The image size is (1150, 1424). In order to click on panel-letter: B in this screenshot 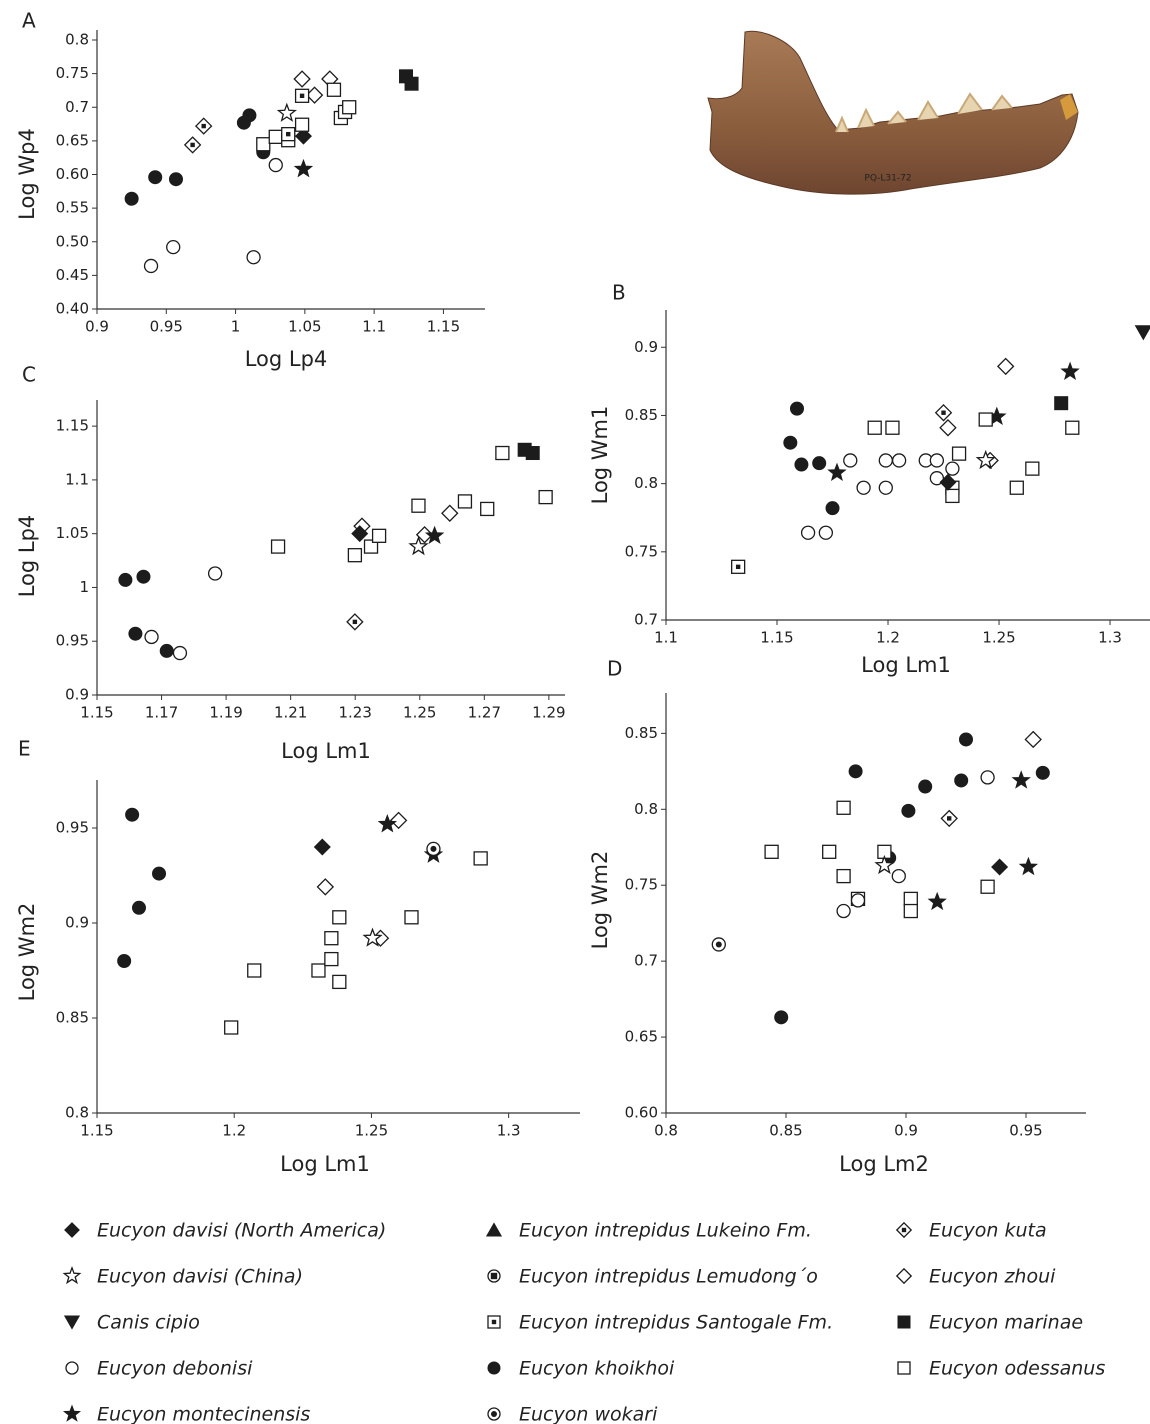, I will do `click(619, 293)`.